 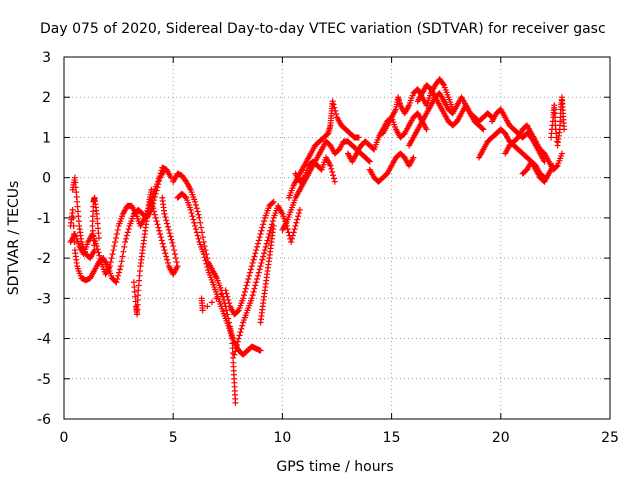 I want to click on y-tick-label: -1, so click(x=44, y=219).